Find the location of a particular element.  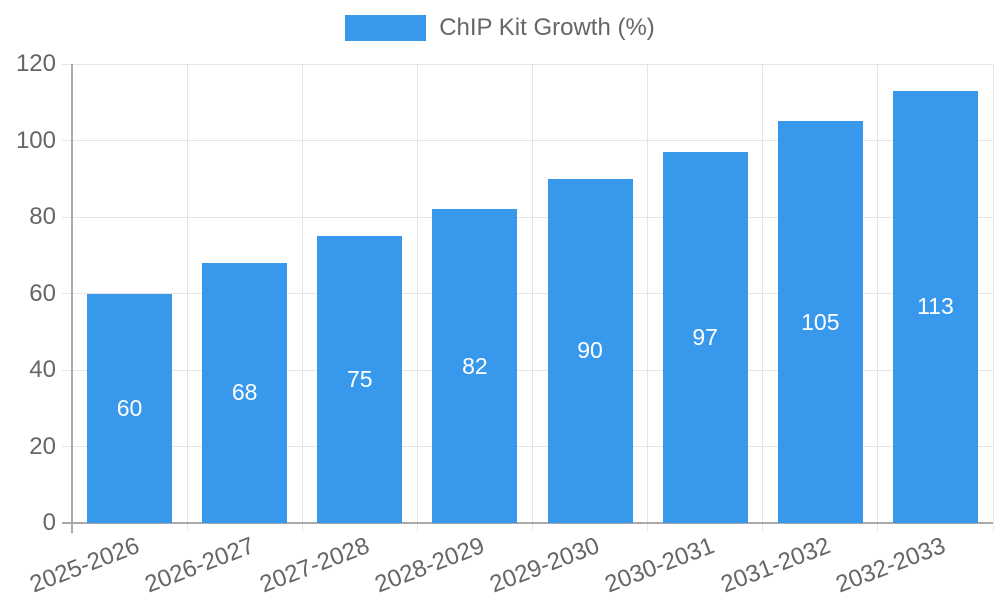

y-tick-label: 80 is located at coordinates (42, 216).